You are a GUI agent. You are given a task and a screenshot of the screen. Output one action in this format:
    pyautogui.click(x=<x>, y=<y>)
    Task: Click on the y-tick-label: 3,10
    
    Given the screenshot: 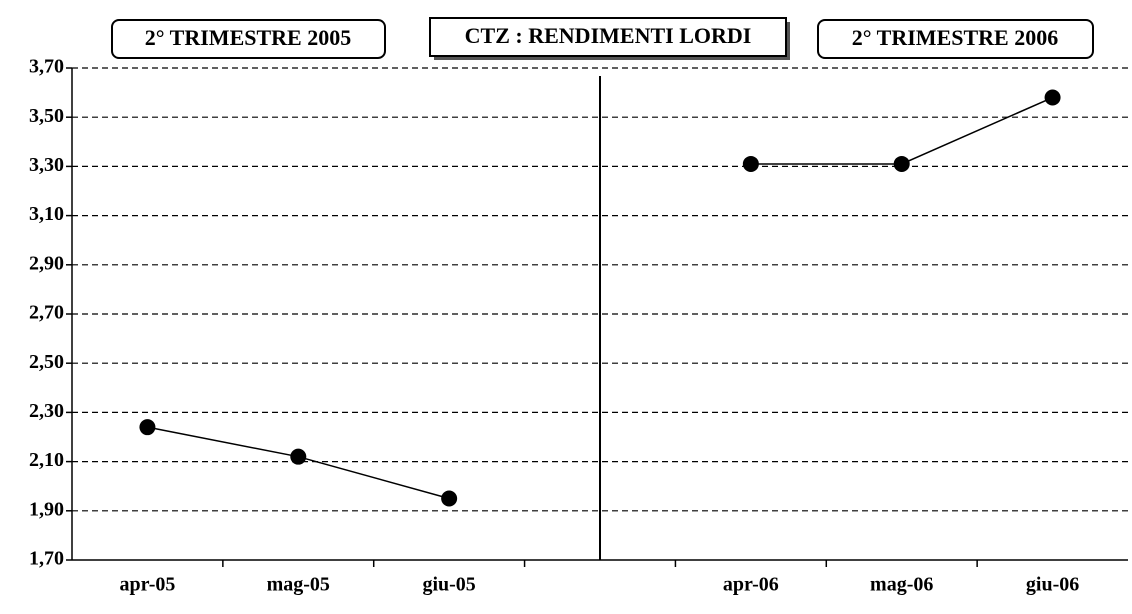 What is the action you would take?
    pyautogui.click(x=46, y=214)
    